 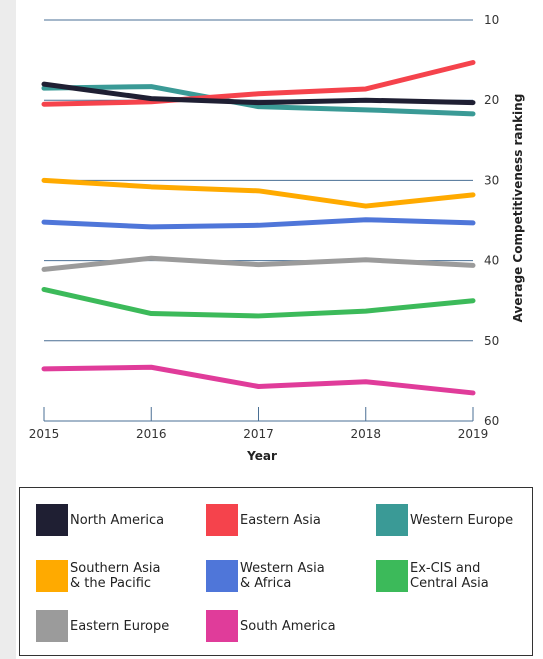 I want to click on y-axis-title: Average Competitiveness ranking, so click(x=518, y=208).